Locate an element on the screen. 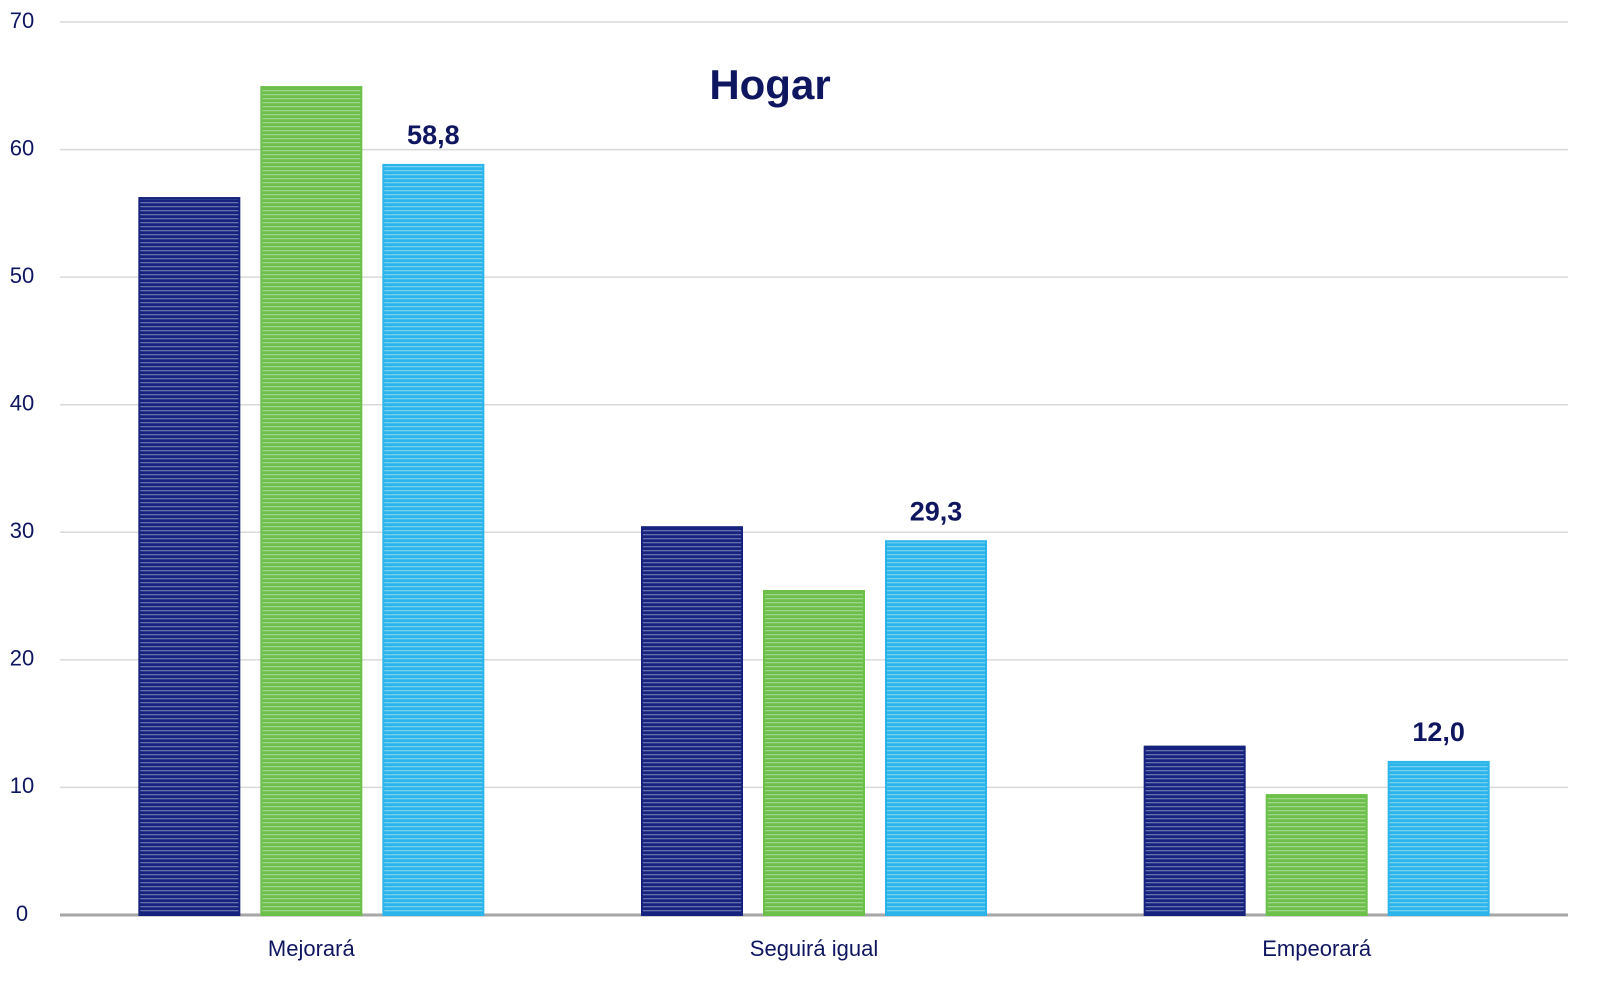 This screenshot has width=1605, height=988. x-tick-label: Empeorará is located at coordinates (1317, 948).